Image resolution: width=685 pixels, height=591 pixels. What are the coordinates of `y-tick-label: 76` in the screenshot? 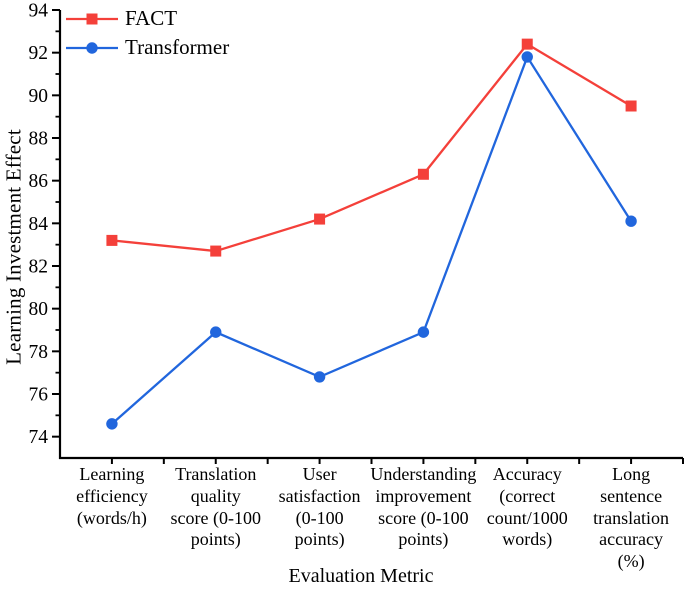 It's located at (39, 395).